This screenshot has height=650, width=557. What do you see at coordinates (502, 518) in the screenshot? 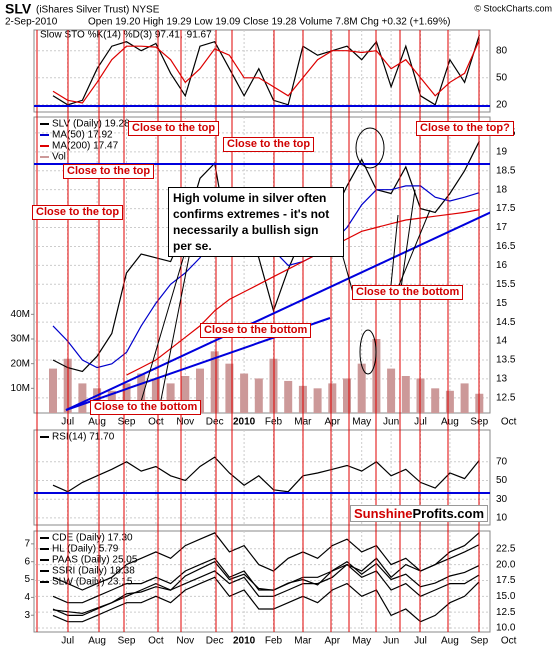
I see `y-tick-label: 10` at bounding box center [502, 518].